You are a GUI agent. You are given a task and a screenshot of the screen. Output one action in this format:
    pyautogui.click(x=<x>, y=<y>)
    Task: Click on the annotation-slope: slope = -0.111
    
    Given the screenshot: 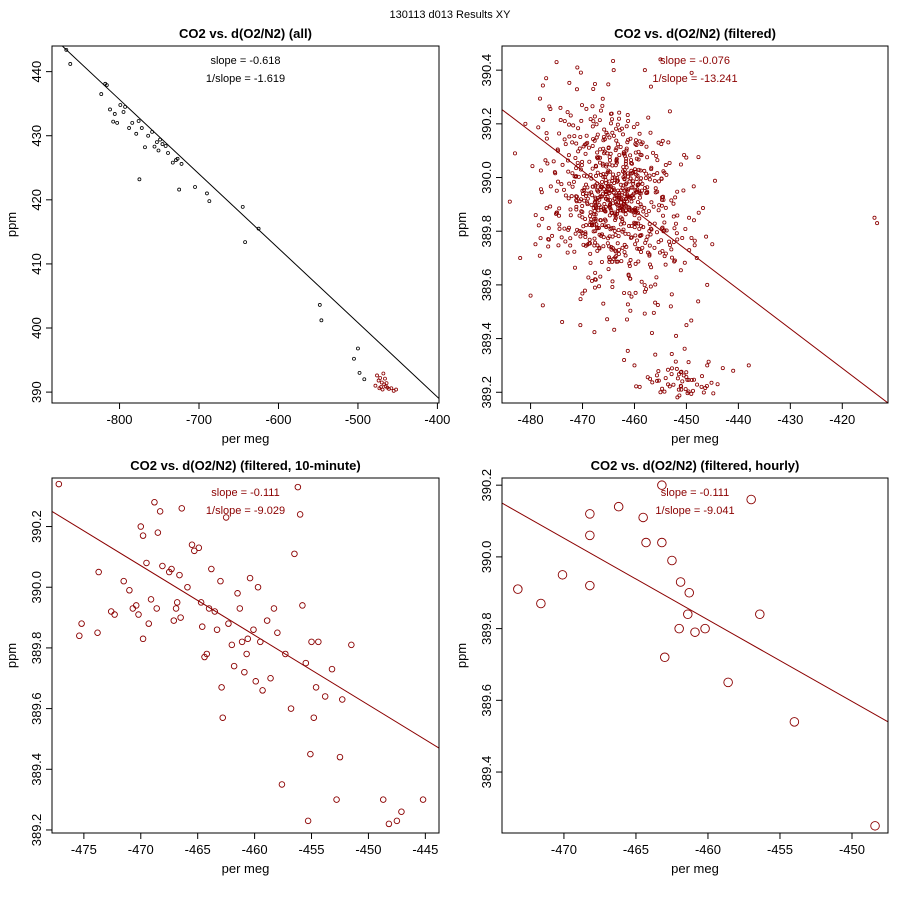 What is the action you would take?
    pyautogui.click(x=245, y=493)
    